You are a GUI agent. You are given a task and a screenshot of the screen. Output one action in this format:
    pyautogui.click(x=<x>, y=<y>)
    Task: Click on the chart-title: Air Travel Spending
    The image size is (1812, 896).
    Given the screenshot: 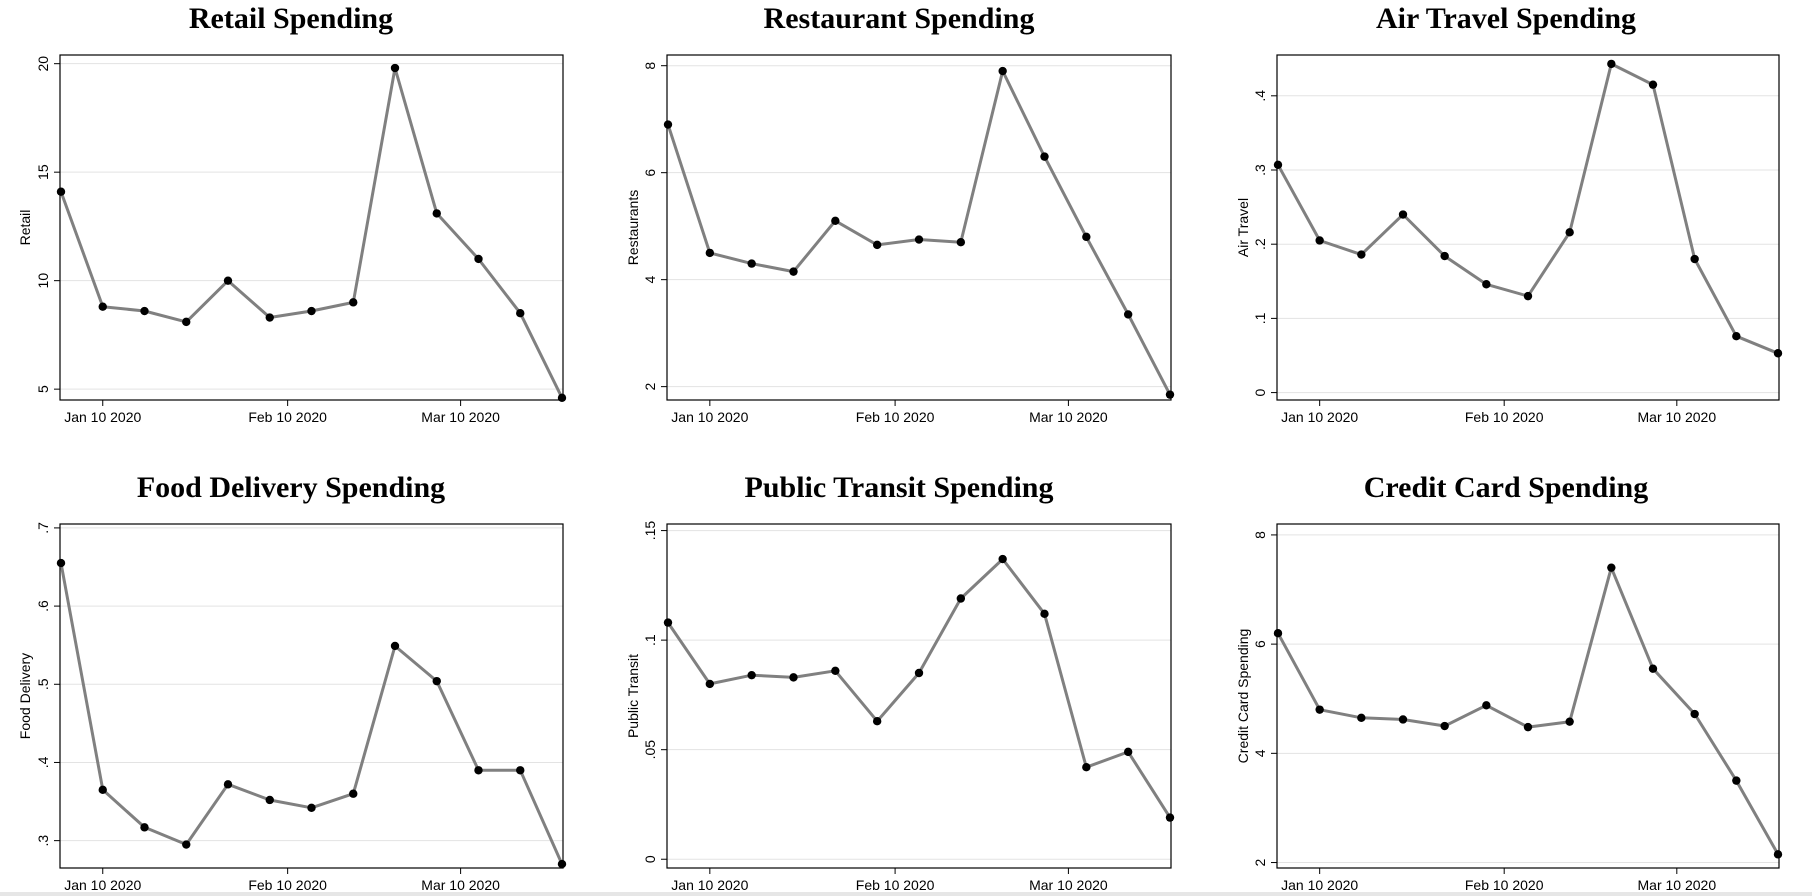 What is the action you would take?
    pyautogui.click(x=1506, y=18)
    